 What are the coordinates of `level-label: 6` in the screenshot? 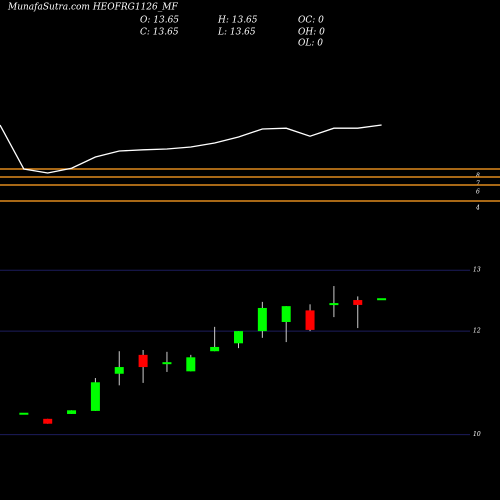 It's located at (478, 192).